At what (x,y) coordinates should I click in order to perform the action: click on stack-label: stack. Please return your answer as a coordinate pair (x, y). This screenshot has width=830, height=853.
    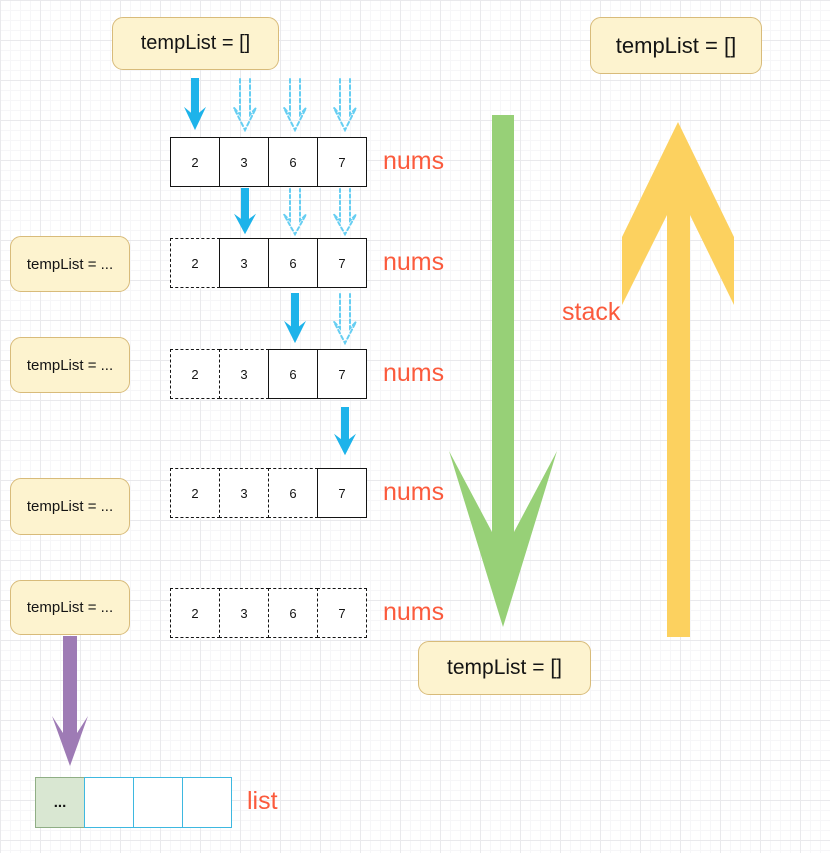
    Looking at the image, I should click on (591, 312).